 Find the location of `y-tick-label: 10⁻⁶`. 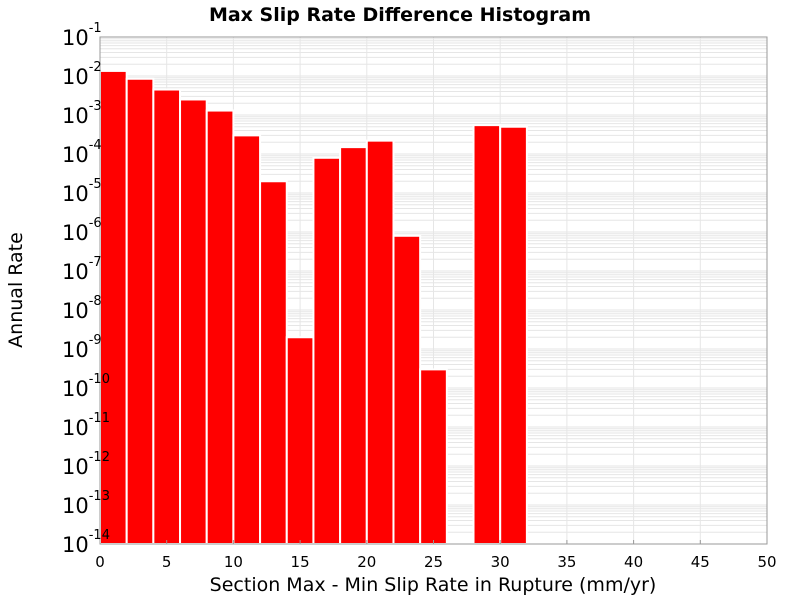

y-tick-label: 10⁻⁶ is located at coordinates (82, 230).